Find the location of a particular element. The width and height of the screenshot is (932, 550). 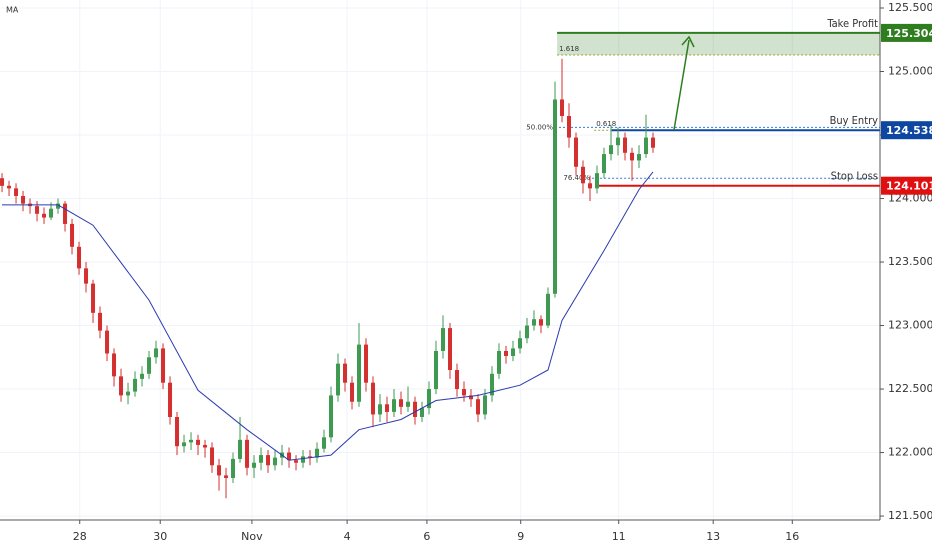

x-tick-label: Nov is located at coordinates (252, 536).